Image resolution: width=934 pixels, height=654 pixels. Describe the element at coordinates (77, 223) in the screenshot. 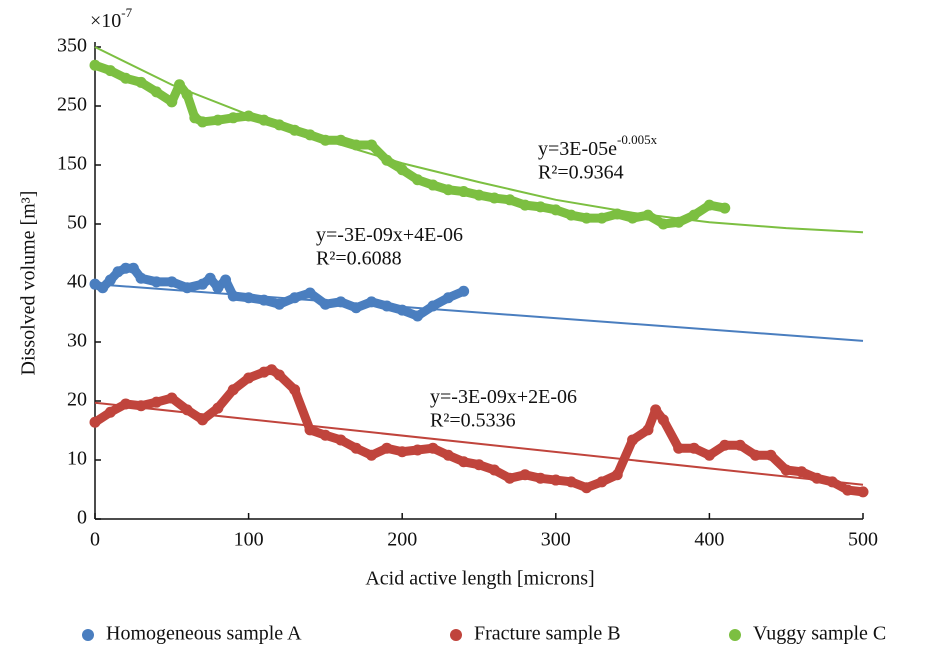

I see `y-tick-label: 50` at that location.